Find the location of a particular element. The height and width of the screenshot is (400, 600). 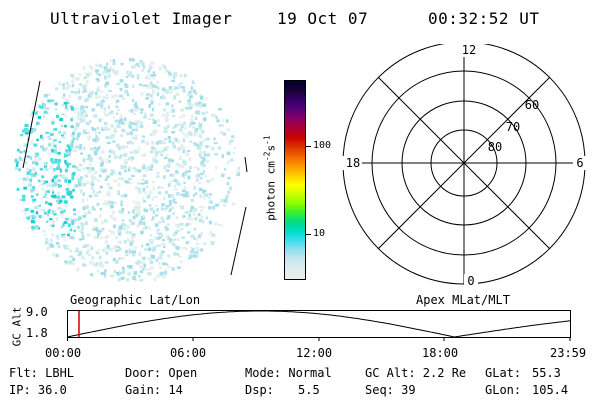

info-glat-label: GLat: is located at coordinates (503, 373).